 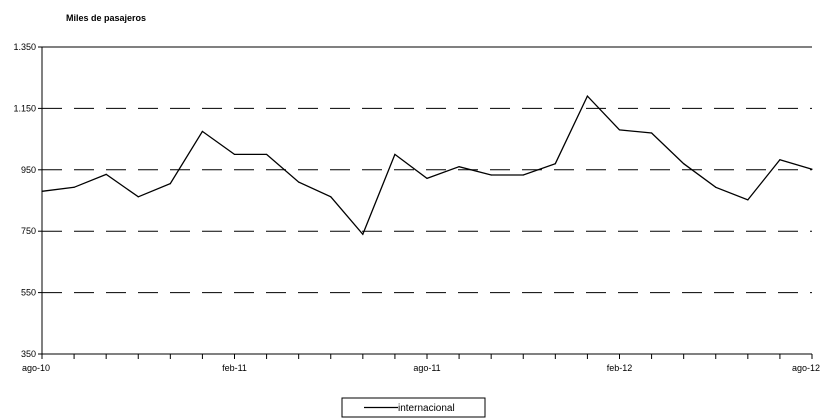 What do you see at coordinates (28, 170) in the screenshot?
I see `y-tick-label: 950` at bounding box center [28, 170].